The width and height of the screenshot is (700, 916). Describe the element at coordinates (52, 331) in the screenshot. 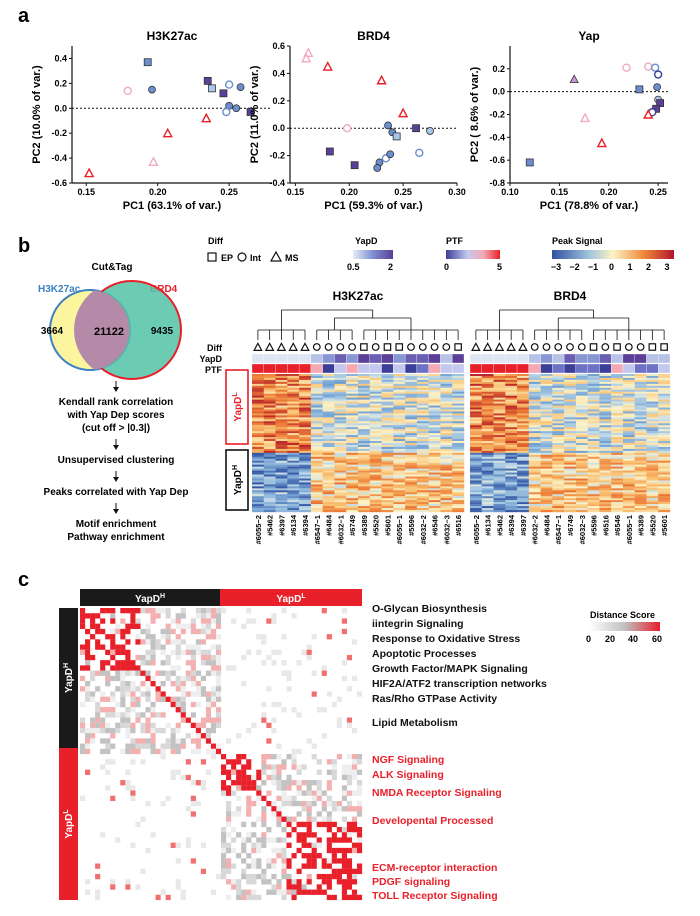

I see `venn-left-count: 3664` at that location.